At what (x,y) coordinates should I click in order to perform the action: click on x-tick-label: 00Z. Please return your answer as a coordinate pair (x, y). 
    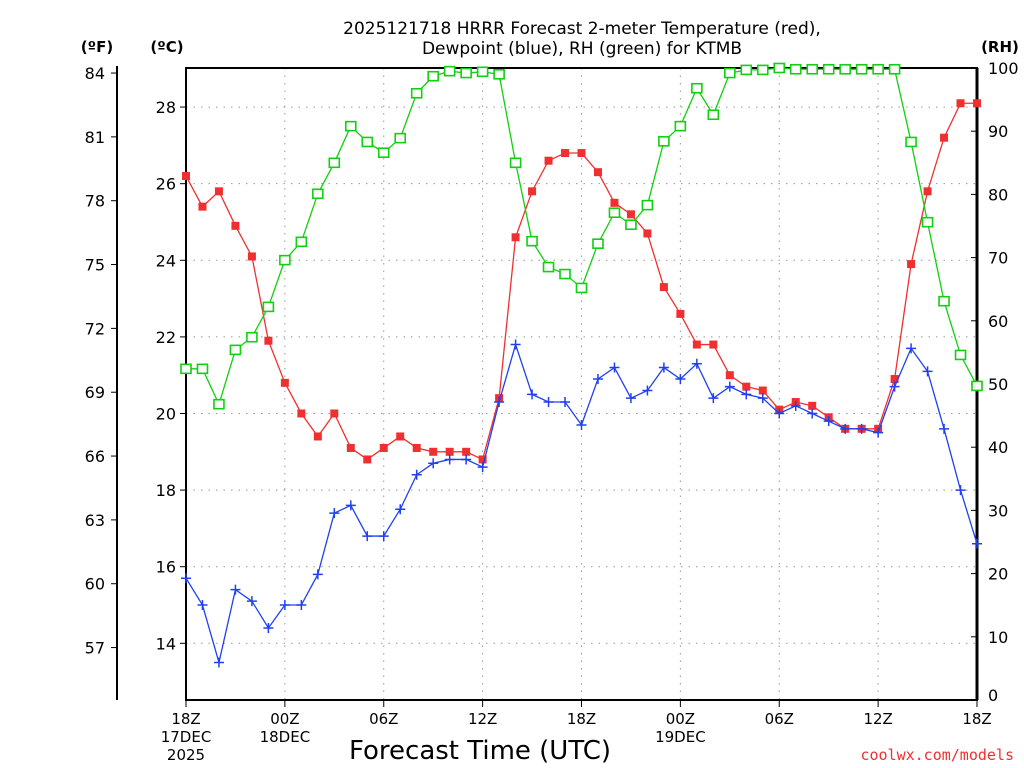
    Looking at the image, I should click on (284, 719).